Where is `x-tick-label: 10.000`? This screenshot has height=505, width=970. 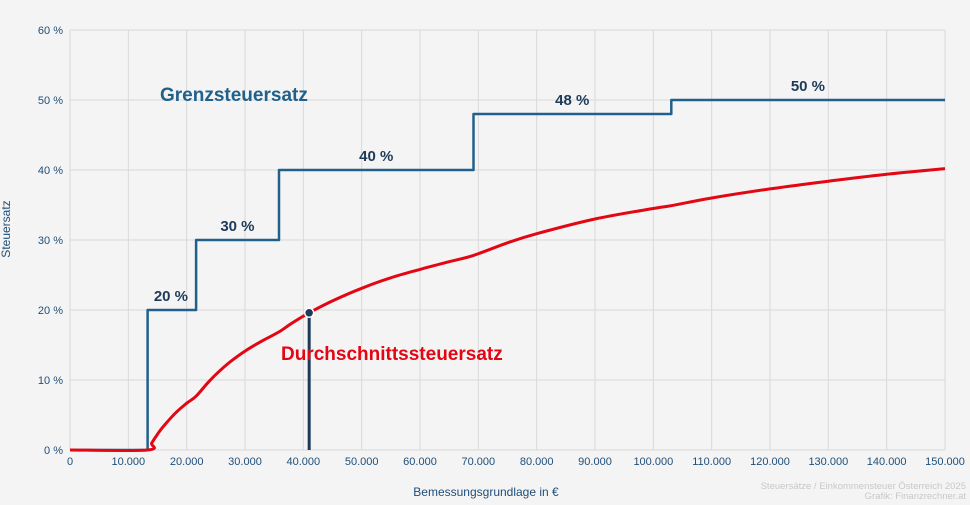
x-tick-label: 10.000 is located at coordinates (129, 462).